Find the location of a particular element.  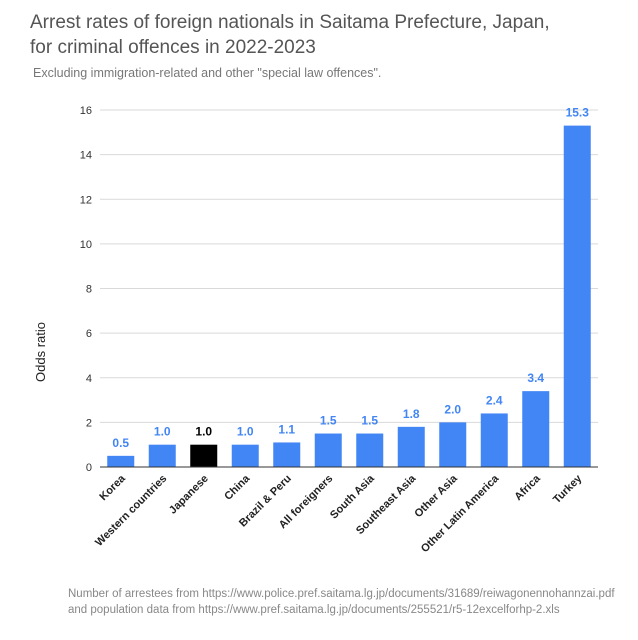

data-label: 3.4 is located at coordinates (535, 378).